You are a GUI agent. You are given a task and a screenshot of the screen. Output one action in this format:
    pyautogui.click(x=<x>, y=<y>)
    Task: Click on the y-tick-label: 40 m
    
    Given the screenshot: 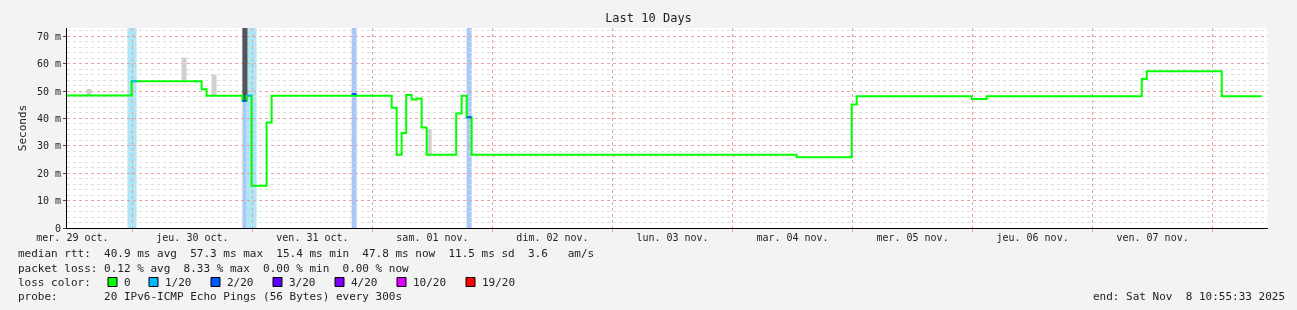 What is the action you would take?
    pyautogui.click(x=48, y=118)
    